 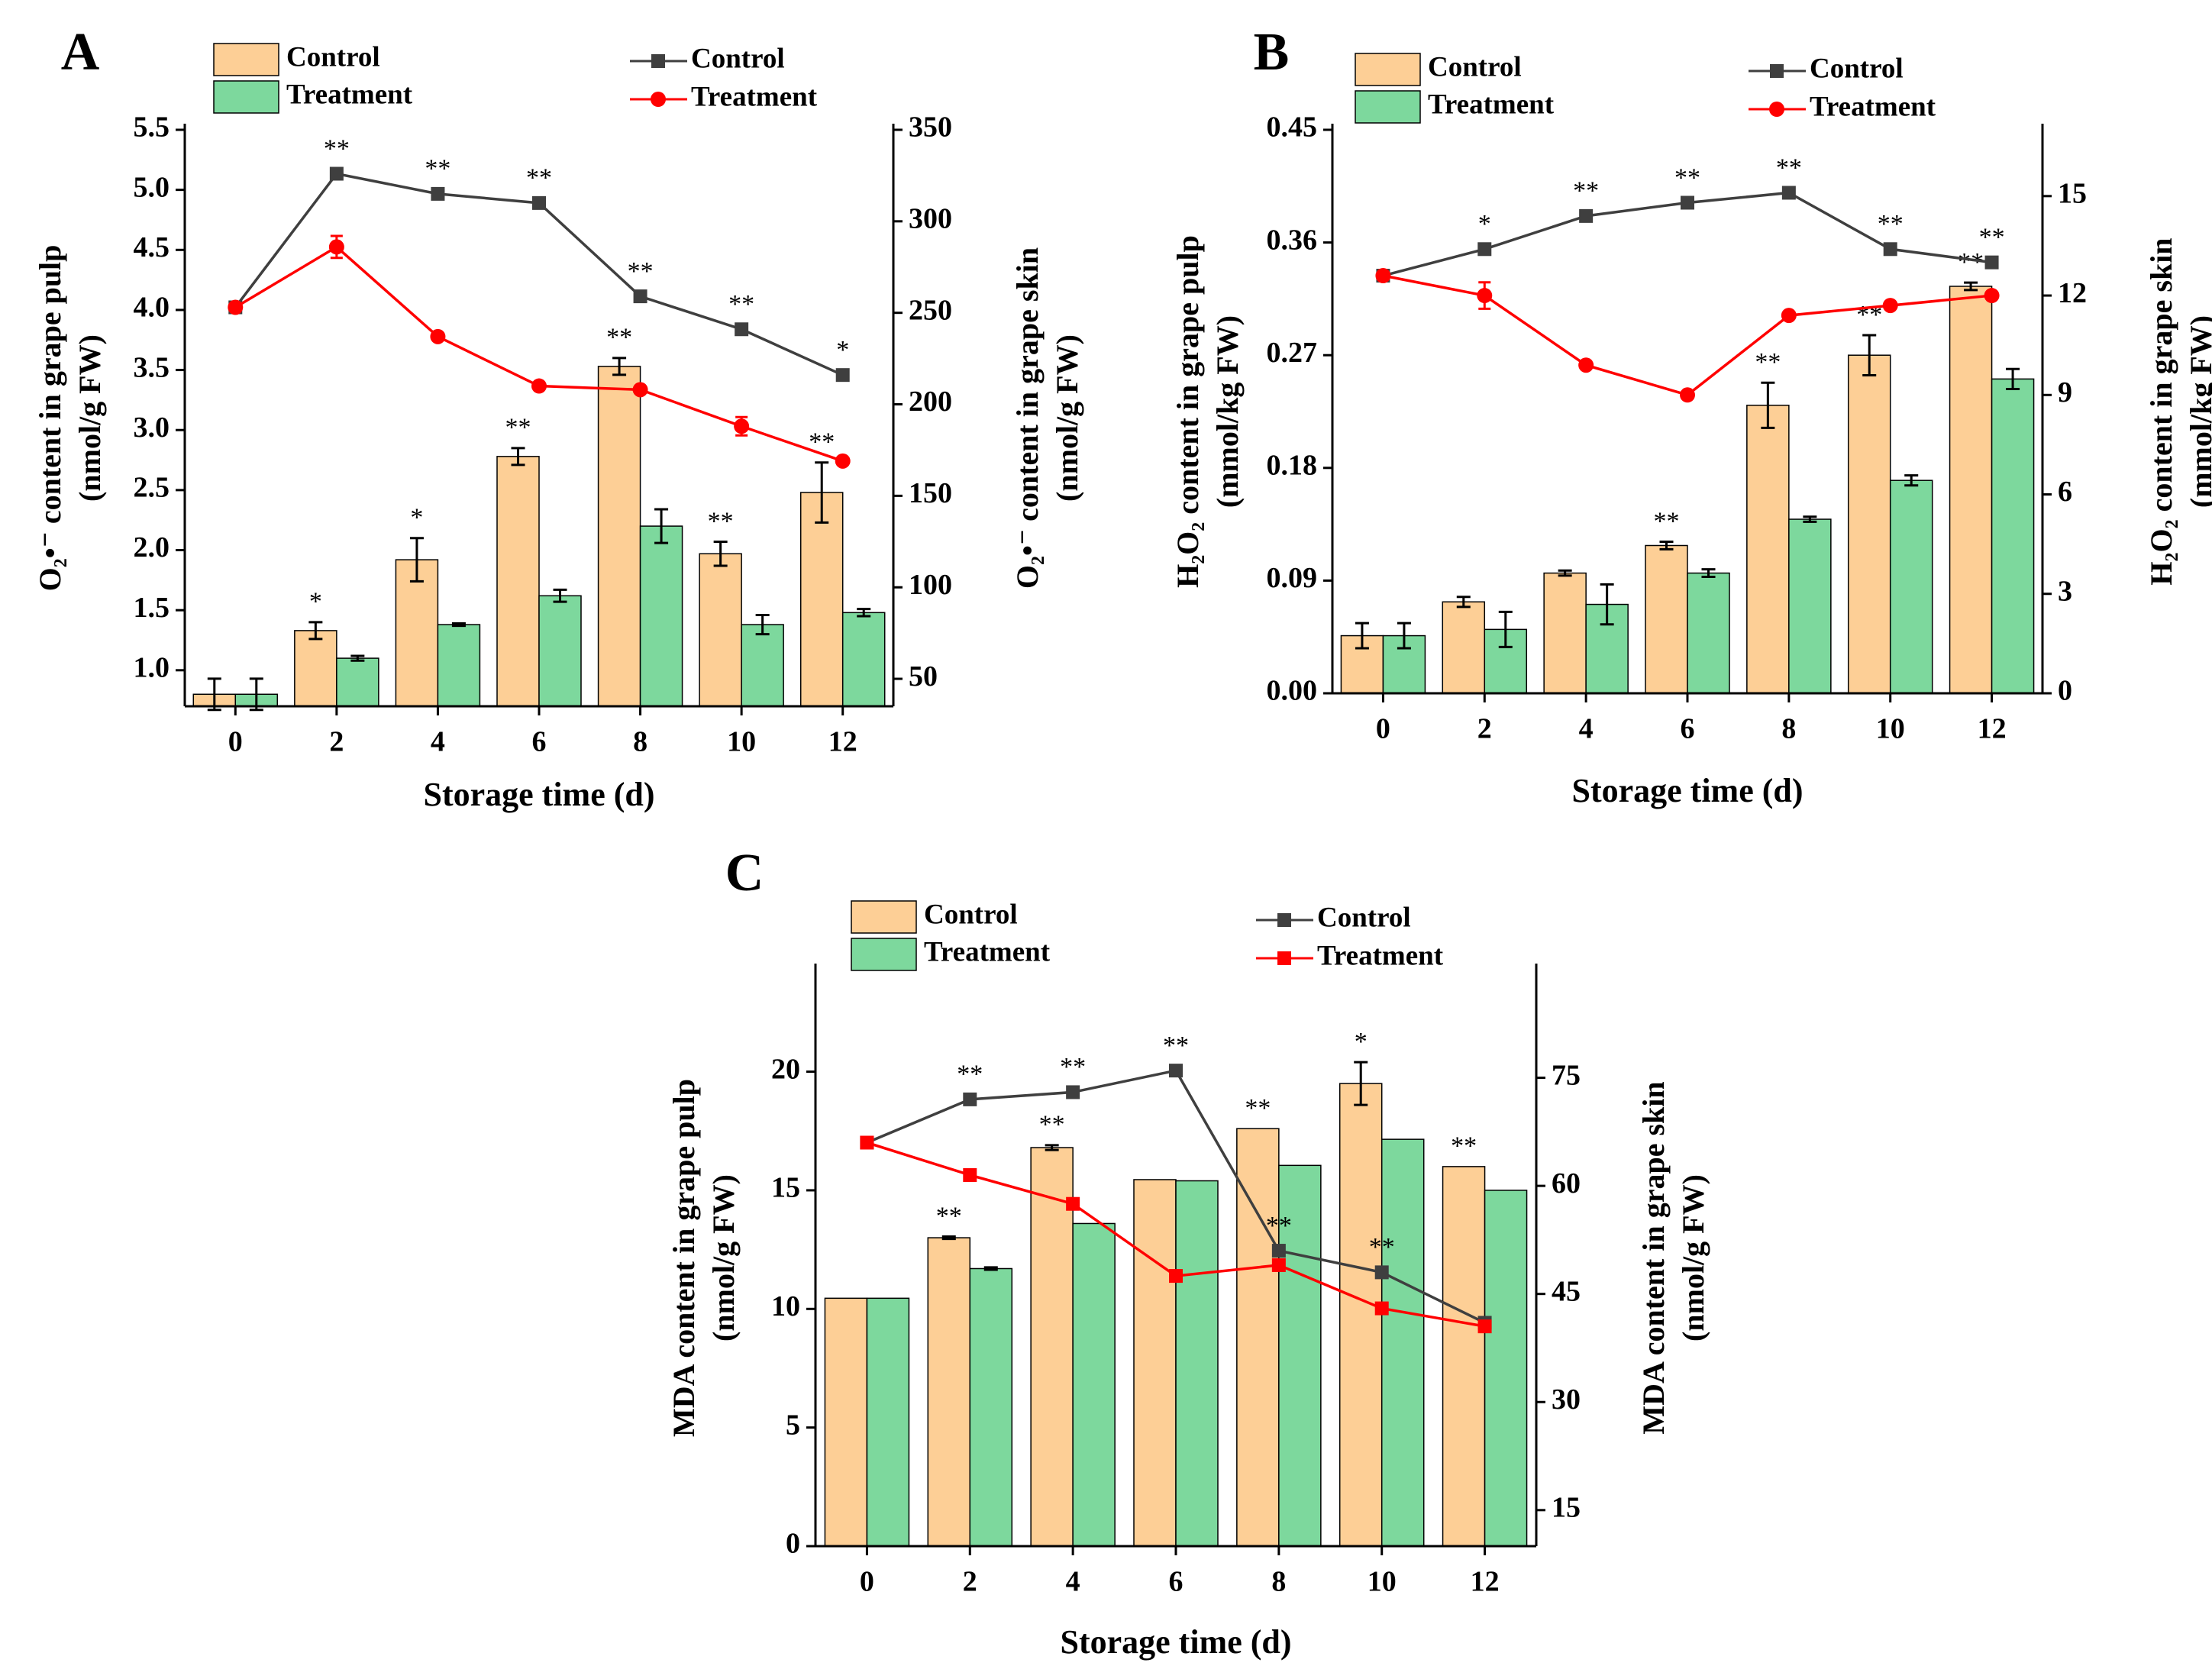 I want to click on left-tick-label: 15, so click(x=785, y=1188).